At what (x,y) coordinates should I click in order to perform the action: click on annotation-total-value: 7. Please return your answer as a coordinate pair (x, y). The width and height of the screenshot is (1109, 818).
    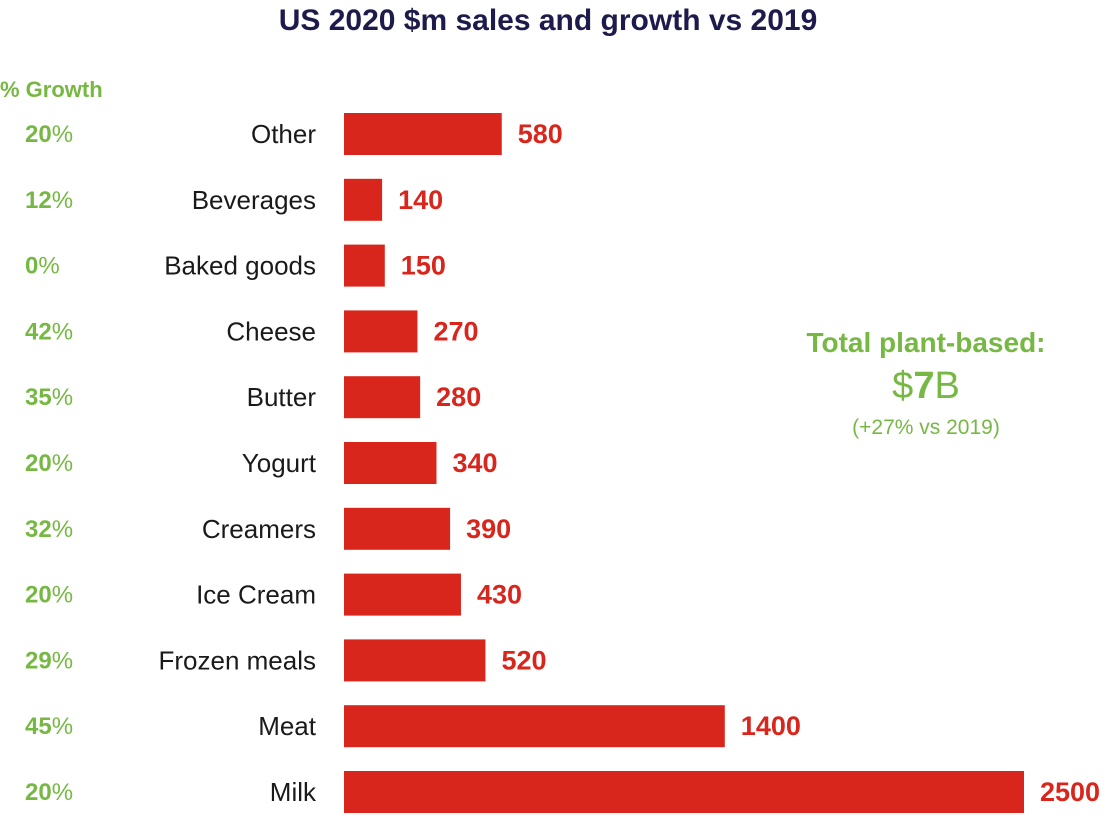
    Looking at the image, I should click on (923, 386).